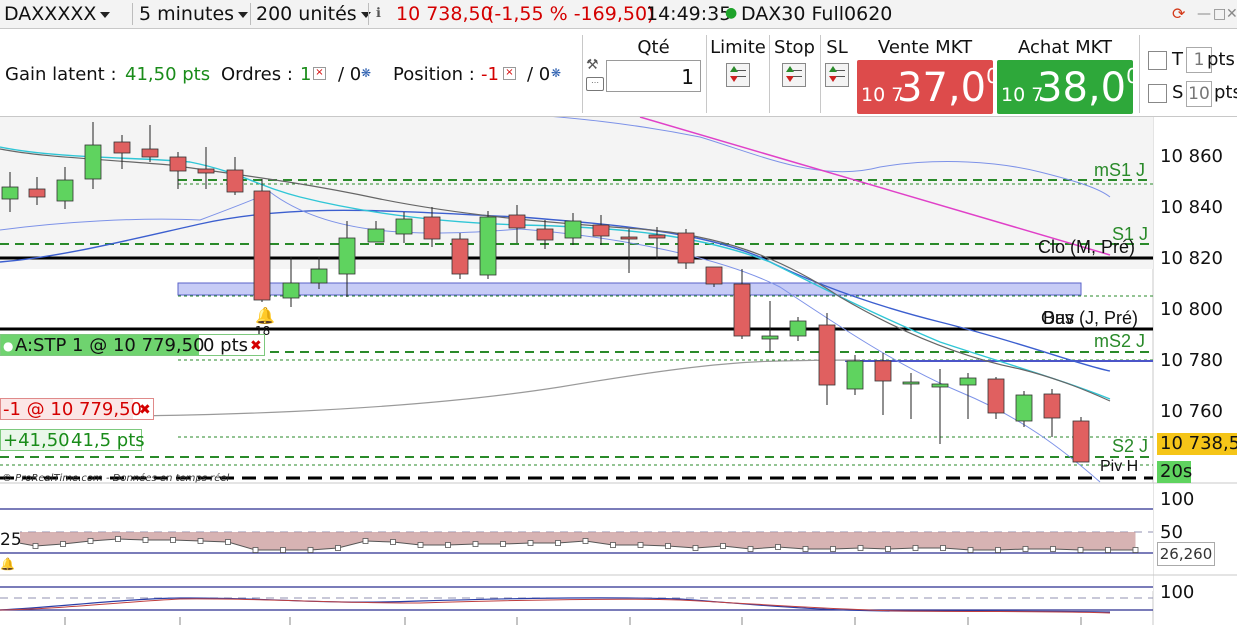 This screenshot has height=625, width=1237. Describe the element at coordinates (572, 544) in the screenshot. I see `indicator1-points` at that location.